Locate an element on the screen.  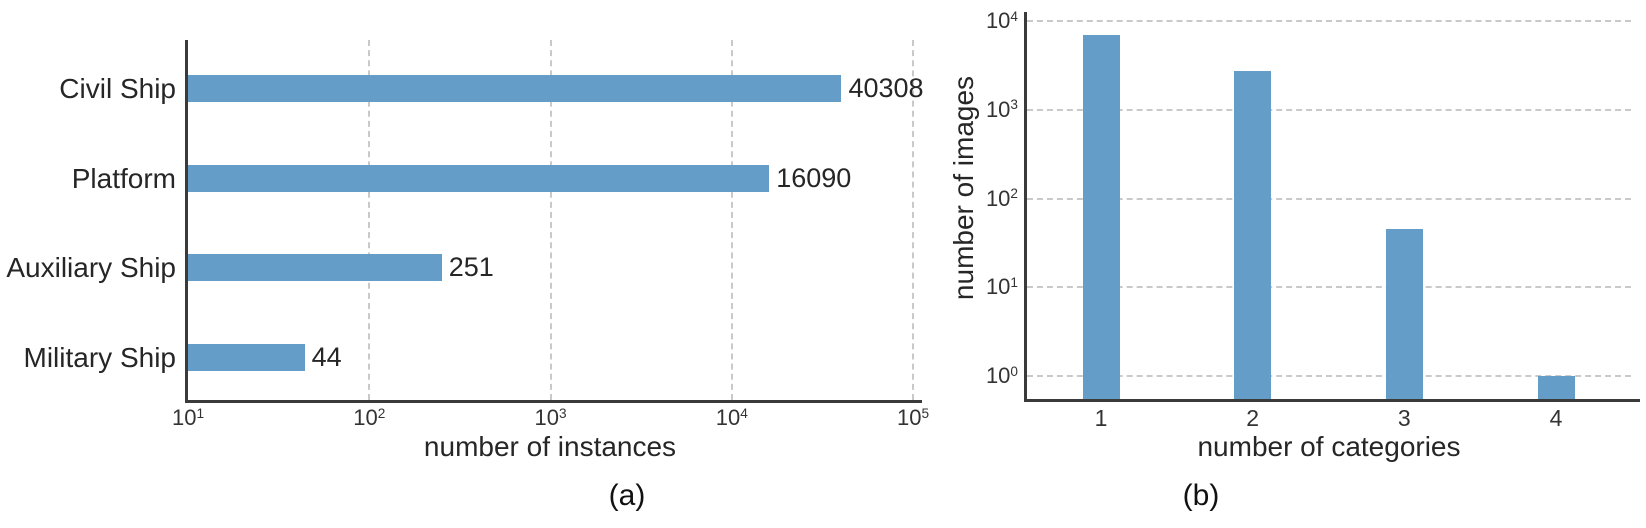
grid-line-y10e4 is located at coordinates (1329, 21).